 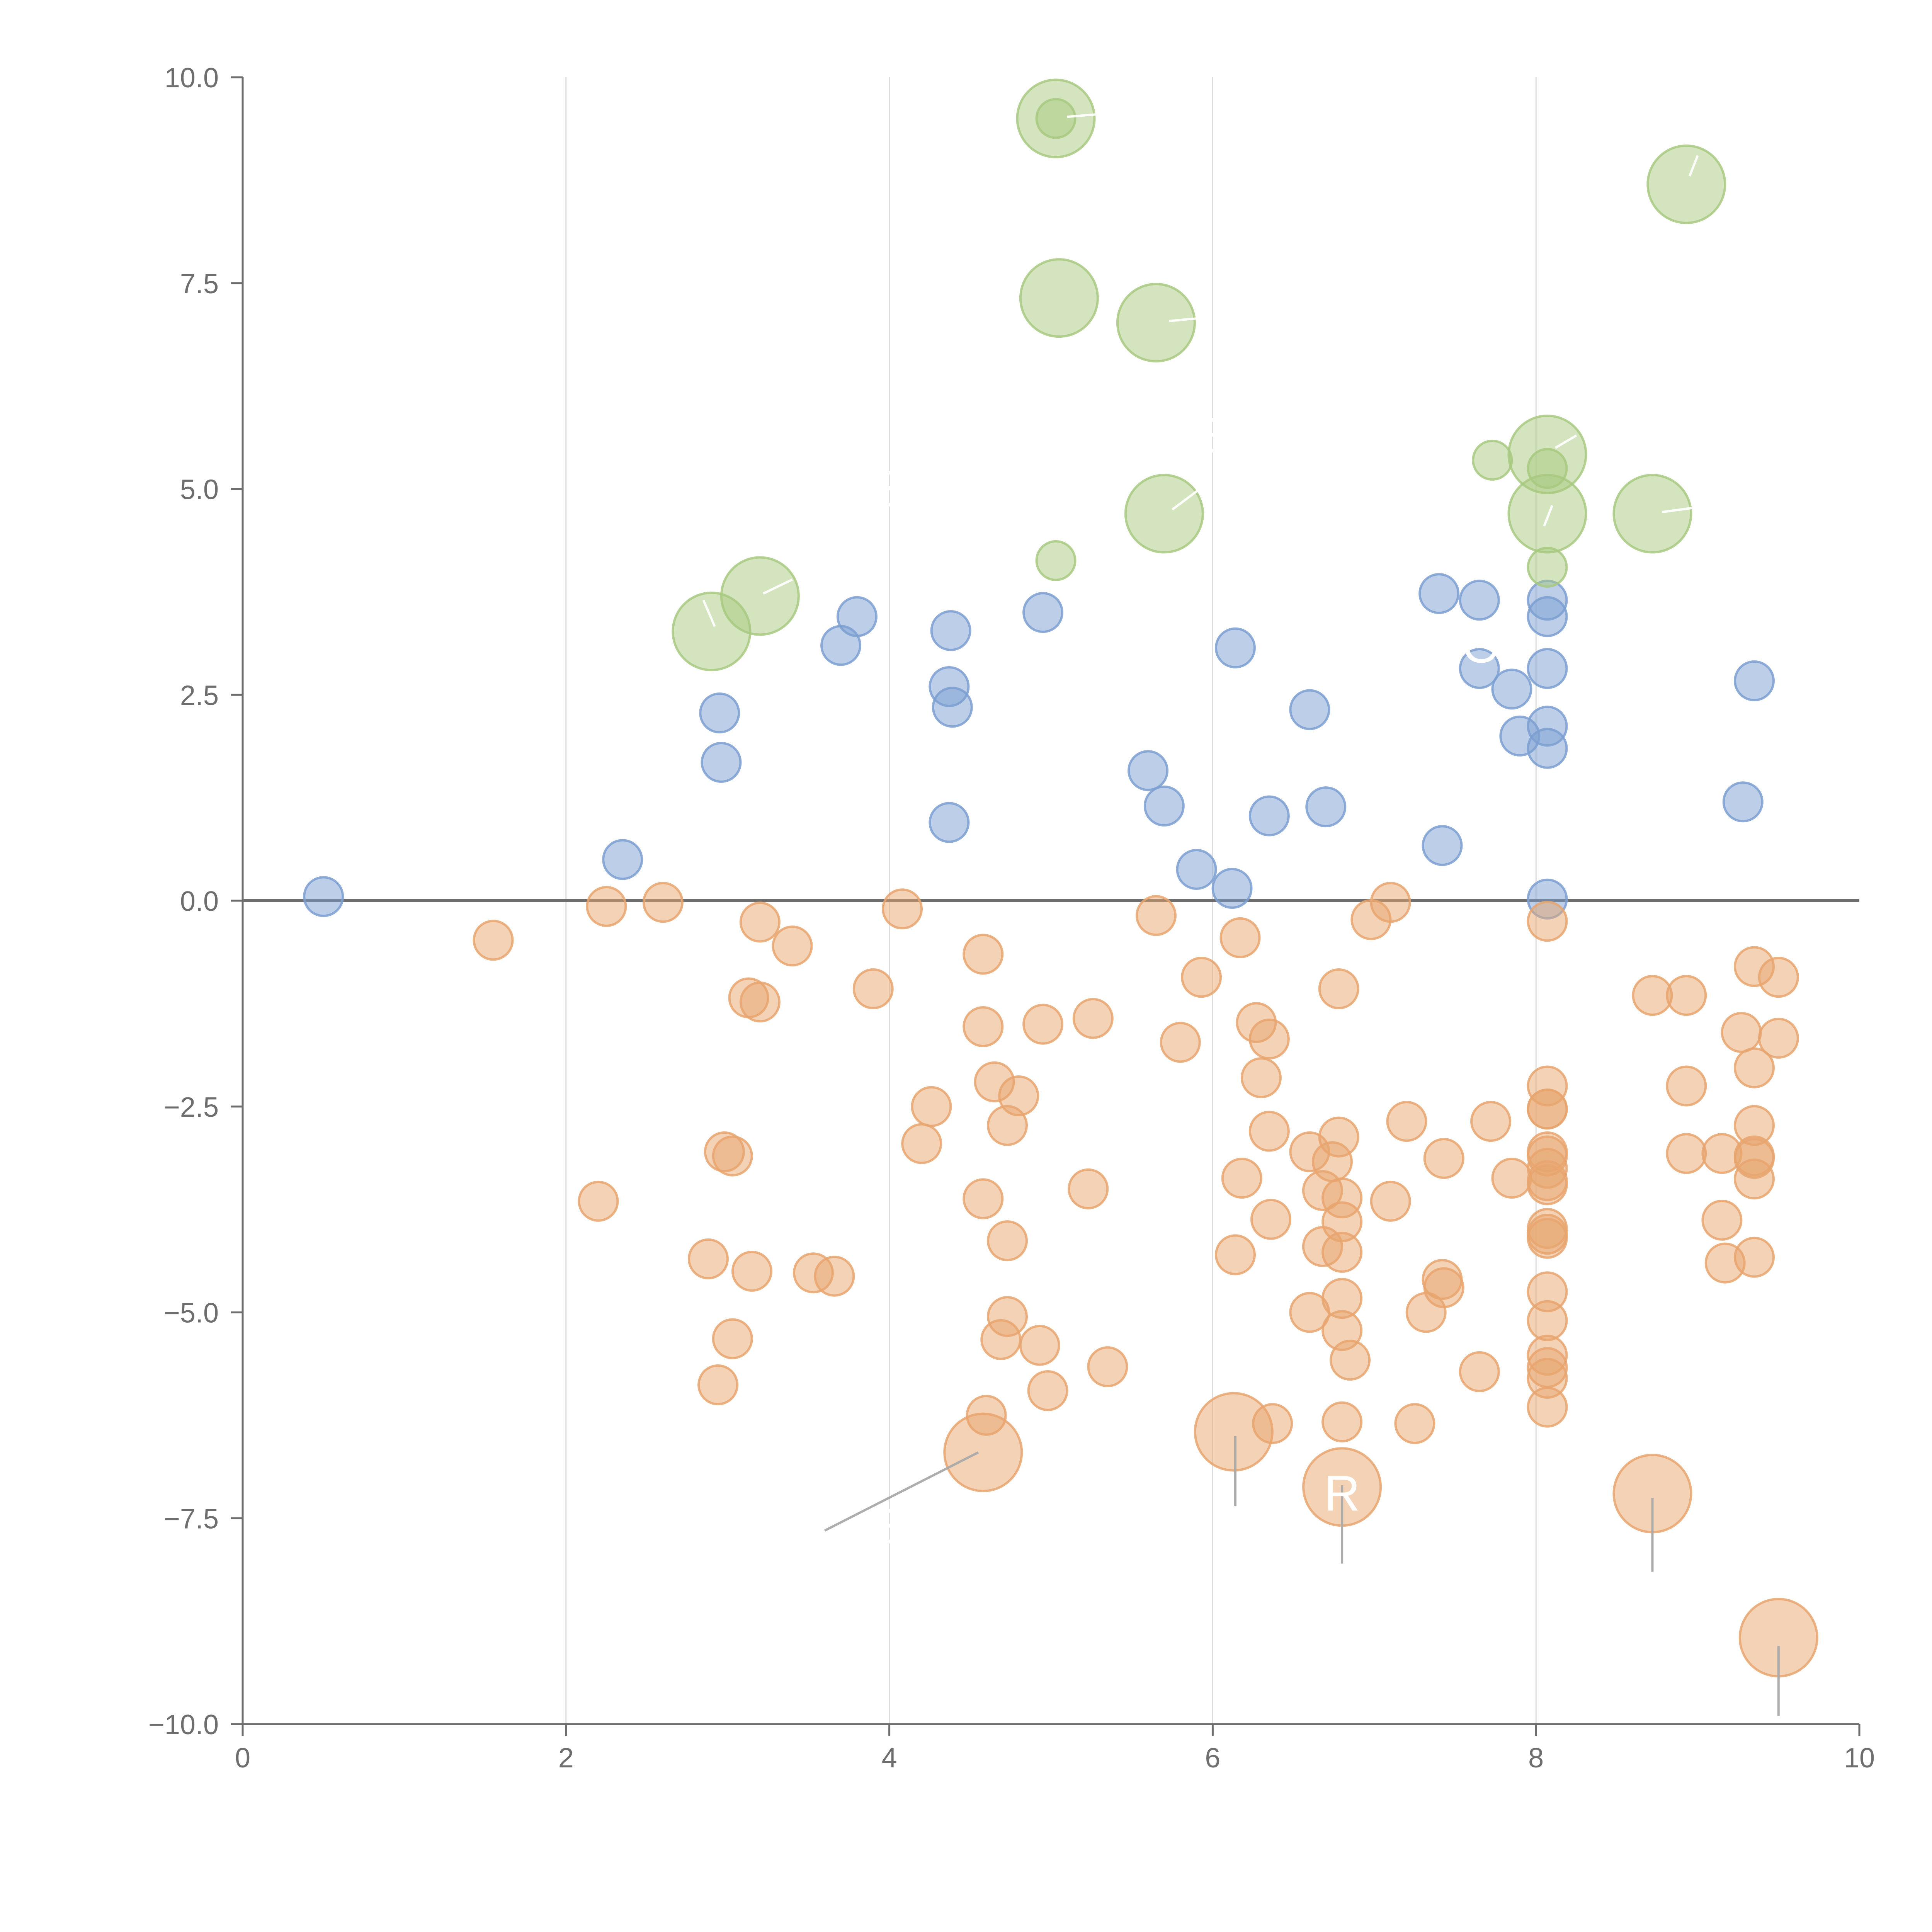 What do you see at coordinates (1536, 1758) in the screenshot?
I see `x-tick-label: 8` at bounding box center [1536, 1758].